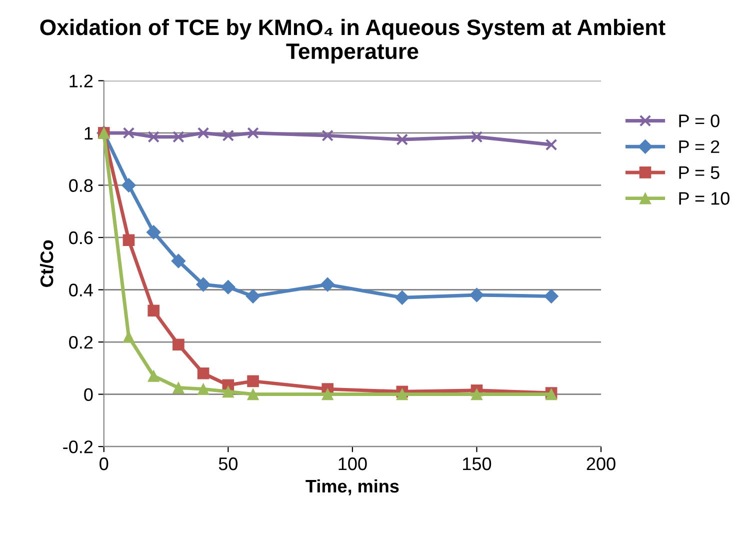 The image size is (742, 538). I want to click on y-tick-label: 0.6, so click(81, 237).